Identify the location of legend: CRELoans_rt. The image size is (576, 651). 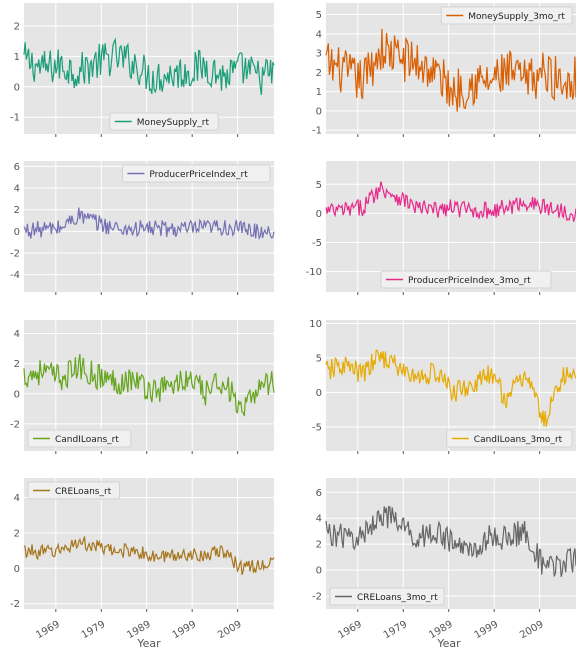
(73, 490).